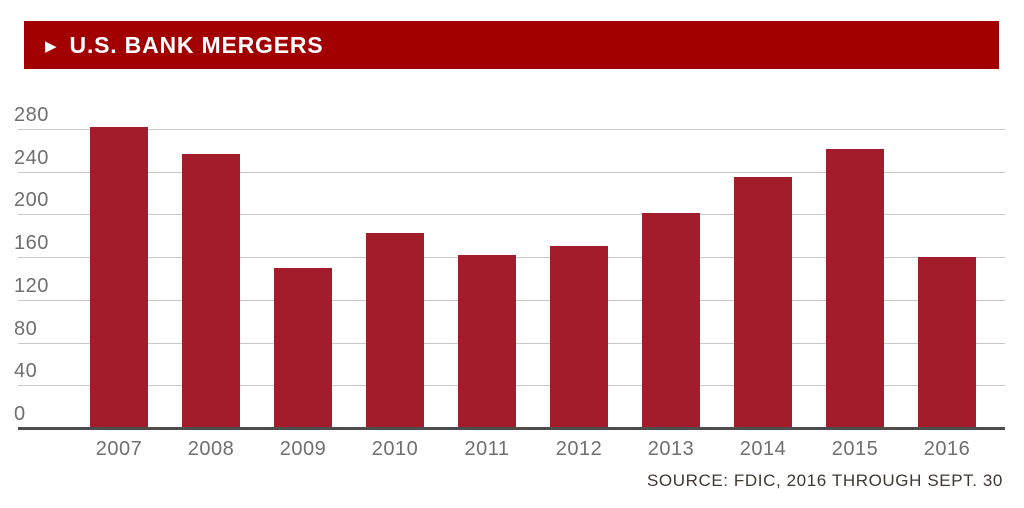 The image size is (1024, 508). What do you see at coordinates (511, 428) in the screenshot?
I see `x-axis-line` at bounding box center [511, 428].